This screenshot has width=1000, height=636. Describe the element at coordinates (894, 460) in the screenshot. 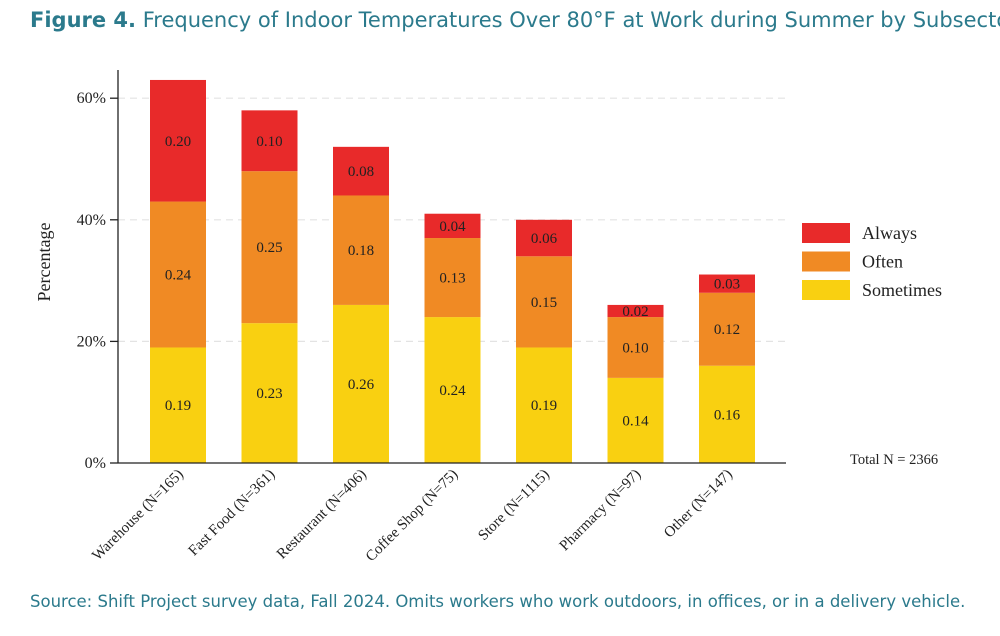

I see `total-n-annotation: Total N = 2366` at that location.